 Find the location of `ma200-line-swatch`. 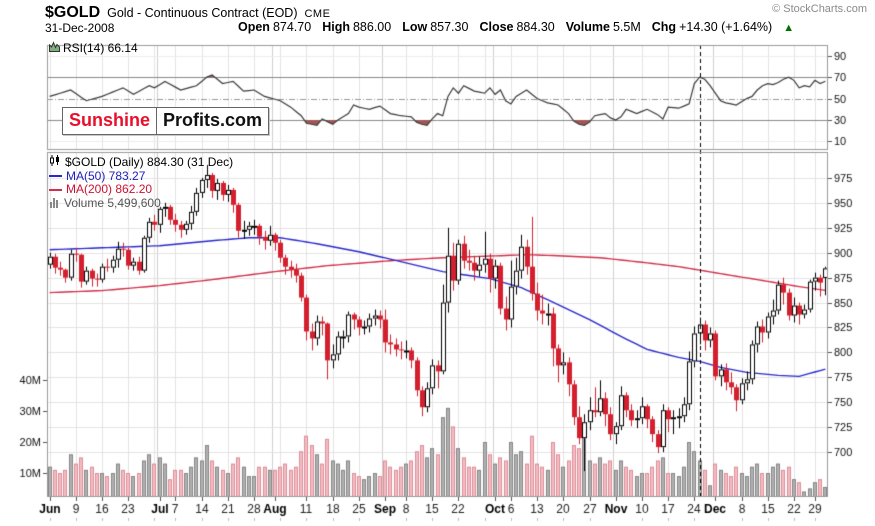

ma200-line-swatch is located at coordinates (55, 189).